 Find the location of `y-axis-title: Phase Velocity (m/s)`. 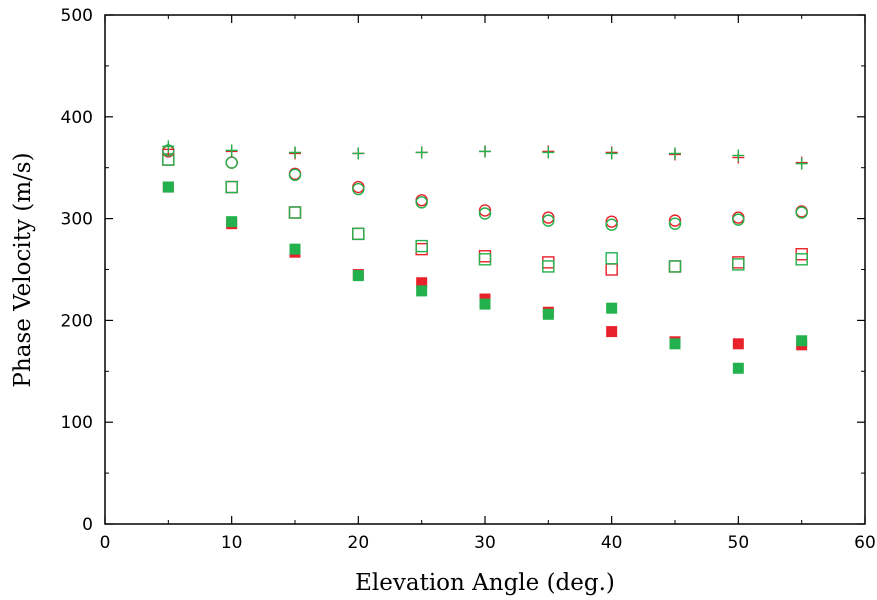

y-axis-title: Phase Velocity (m/s) is located at coordinates (23, 269).